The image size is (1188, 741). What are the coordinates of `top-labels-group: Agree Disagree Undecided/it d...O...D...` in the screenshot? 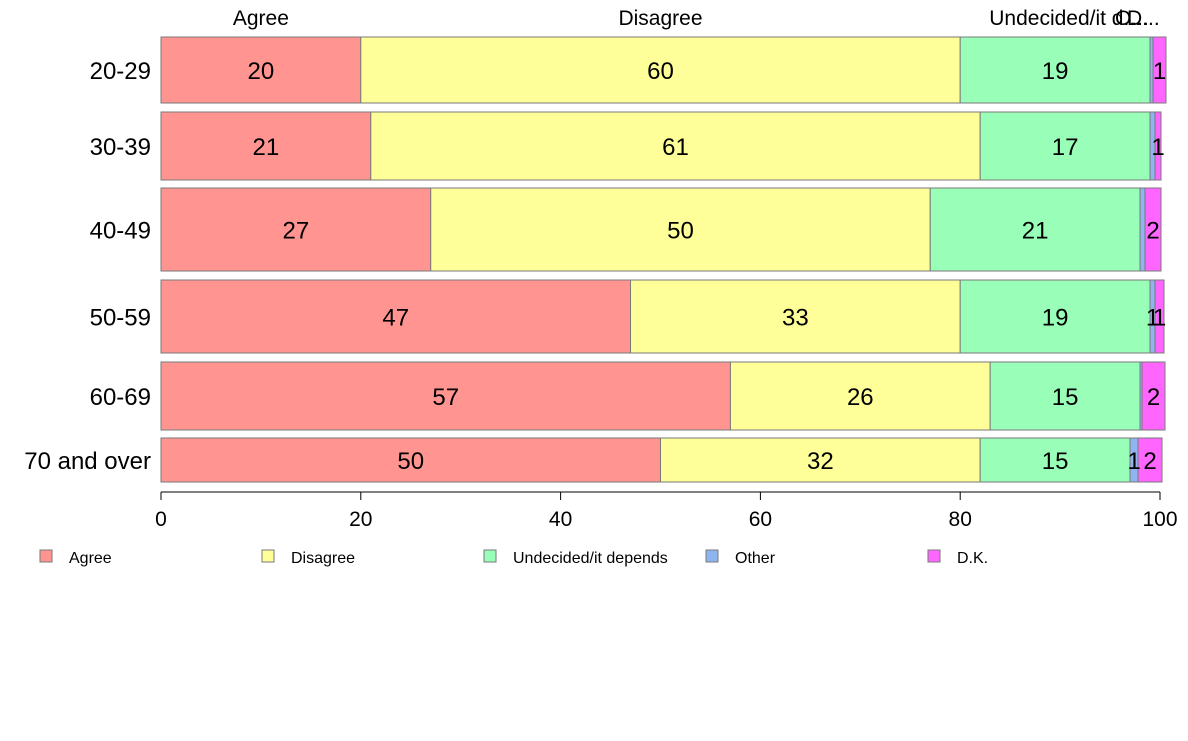 It's located at (696, 18).